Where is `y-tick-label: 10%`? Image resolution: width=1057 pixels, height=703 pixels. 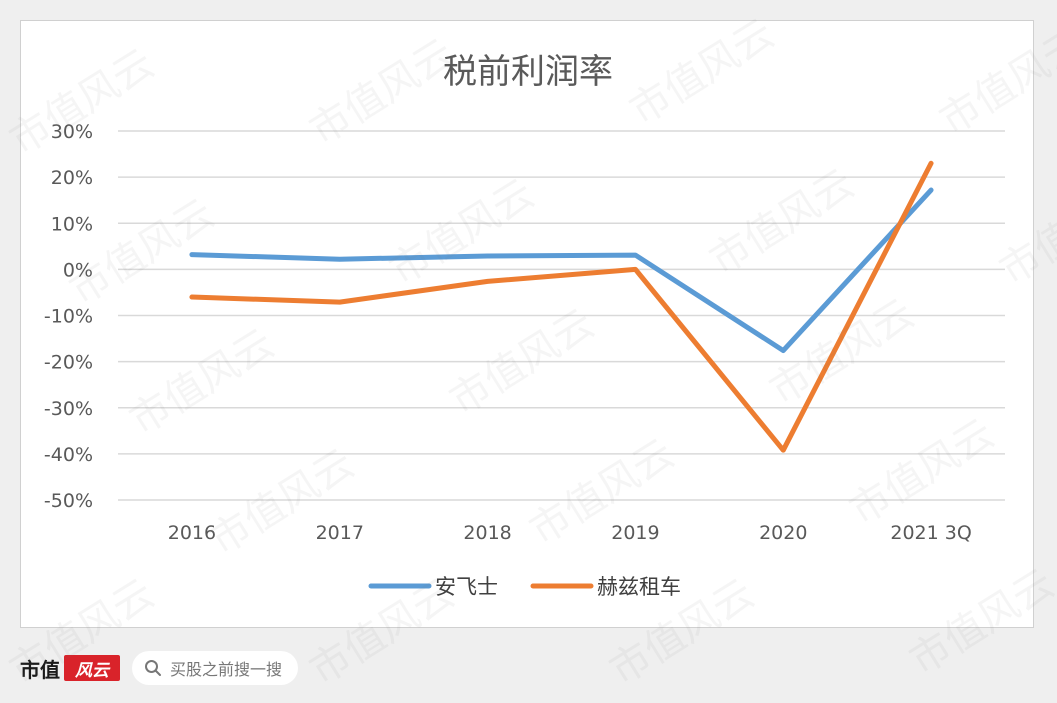 y-tick-label: 10% is located at coordinates (72, 224).